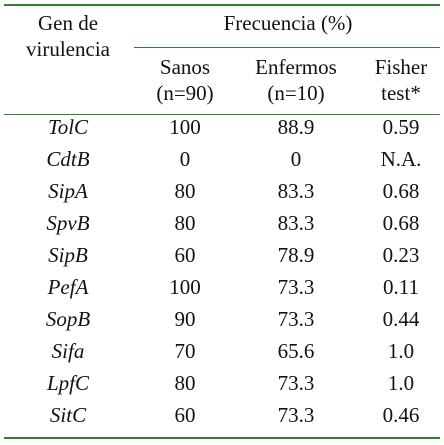 The image size is (444, 445). What do you see at coordinates (296, 159) in the screenshot?
I see `table-row-enfermos: 0` at bounding box center [296, 159].